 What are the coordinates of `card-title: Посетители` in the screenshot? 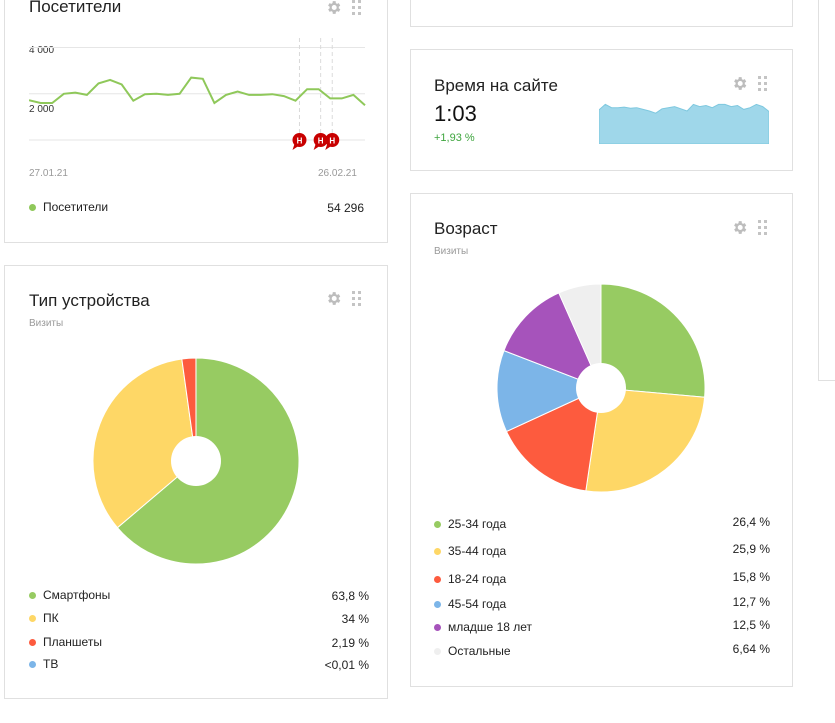 It's located at (75, 8).